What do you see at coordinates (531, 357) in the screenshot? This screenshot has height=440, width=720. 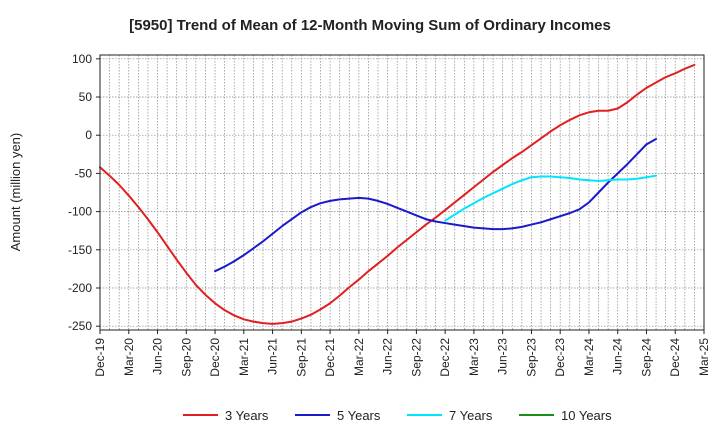 I see `x-tick-label: Sep-23` at bounding box center [531, 357].